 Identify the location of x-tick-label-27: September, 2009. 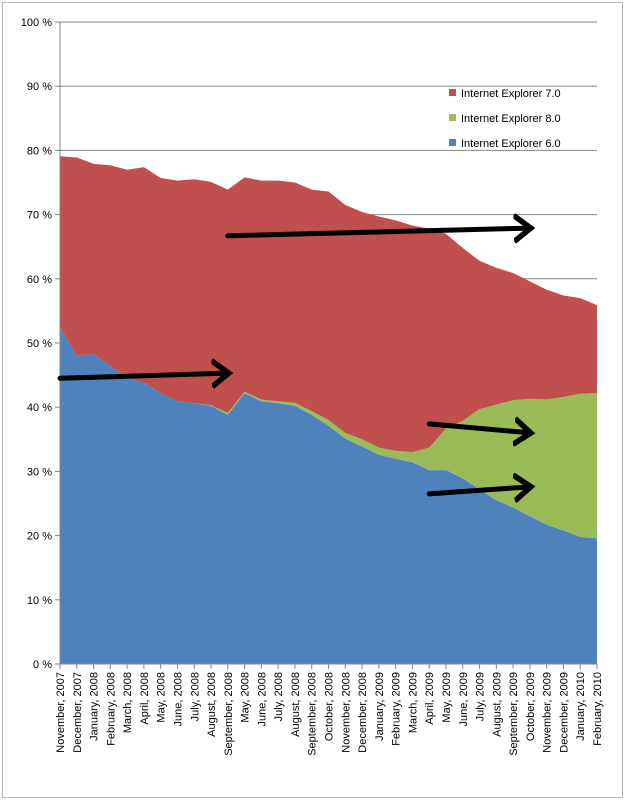
(514, 714).